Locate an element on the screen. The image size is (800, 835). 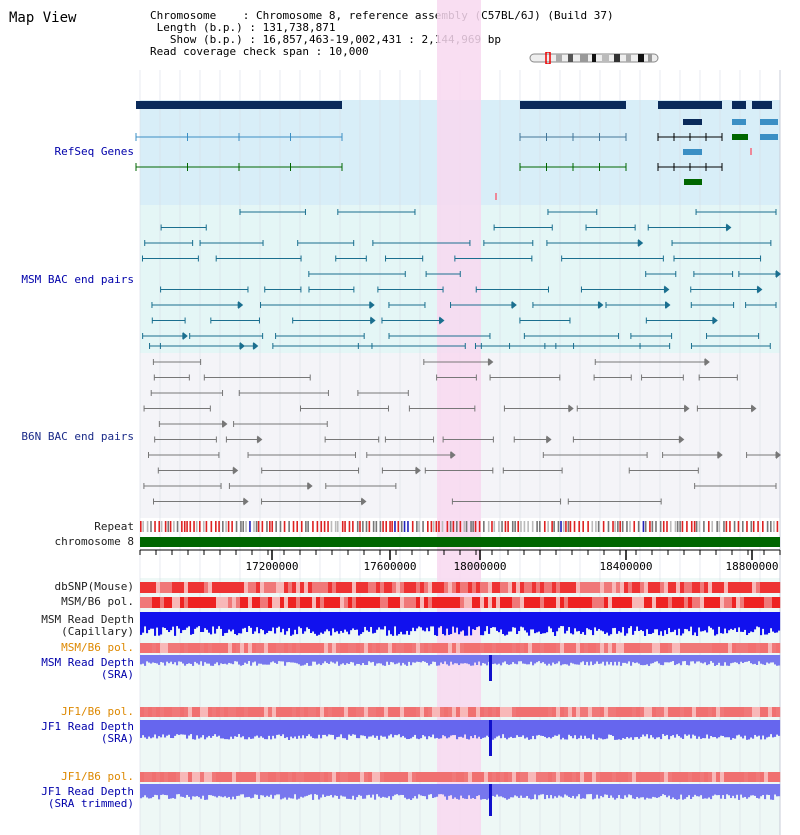
track-label-b6n-bac: B6N BAC end pairs is located at coordinates (77, 436).